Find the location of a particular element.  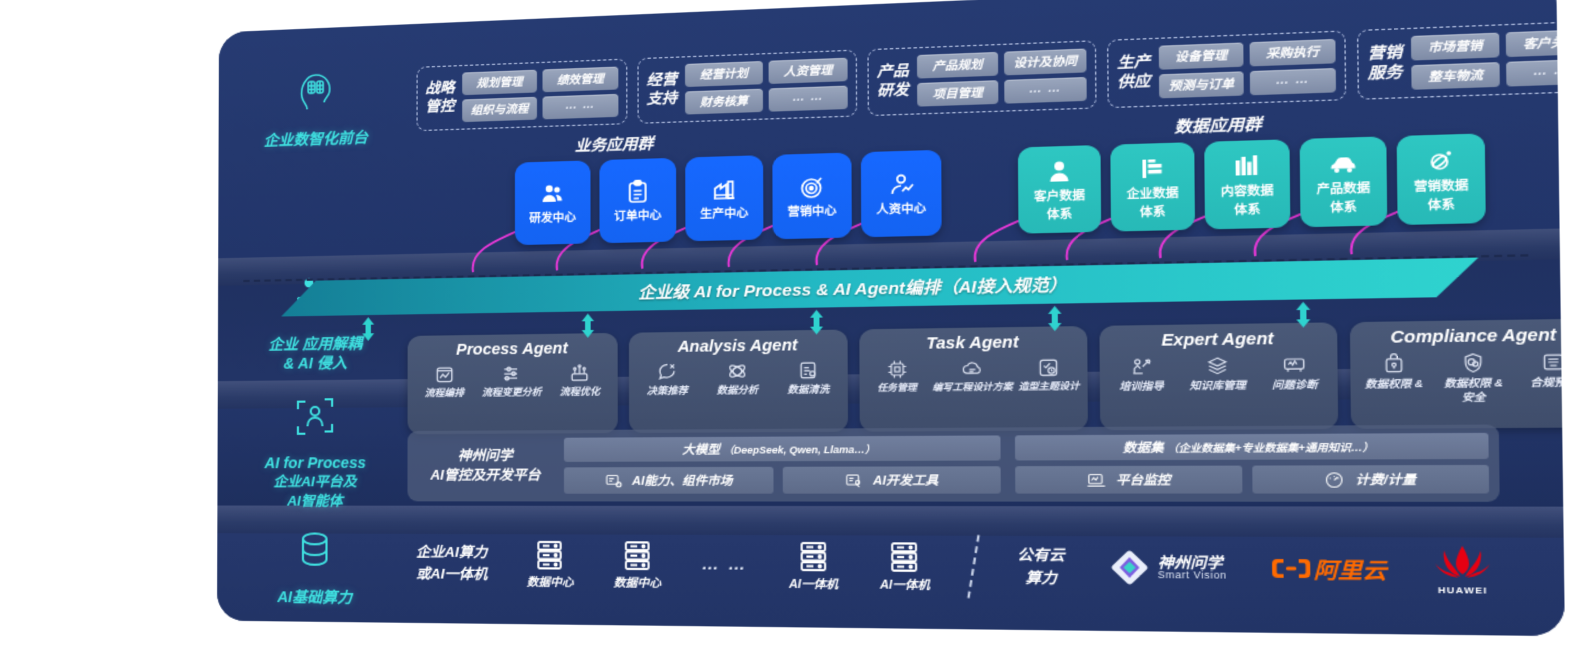

task-grid-icon is located at coordinates (897, 369).